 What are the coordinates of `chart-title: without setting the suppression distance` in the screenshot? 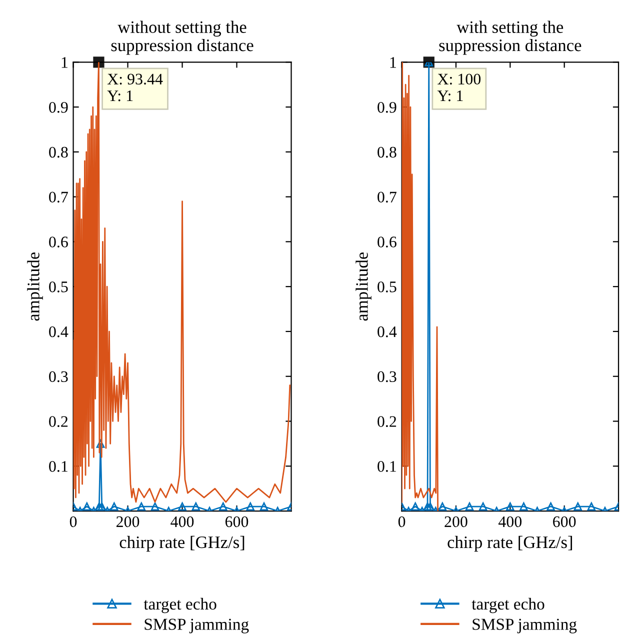 It's located at (182, 37).